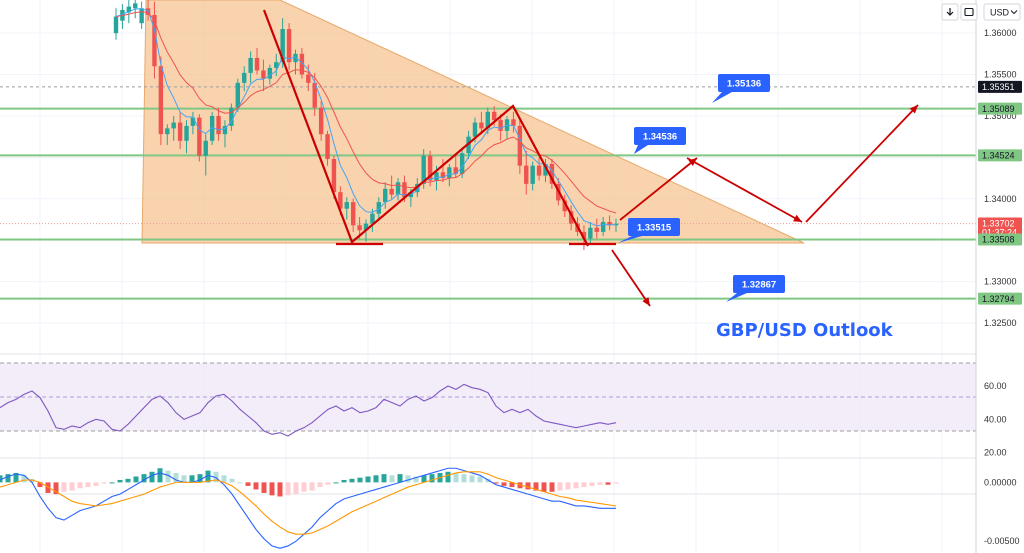 This screenshot has width=1024, height=553. Describe the element at coordinates (1002, 541) in the screenshot. I see `macd-axis-tick: -0.00500` at that location.